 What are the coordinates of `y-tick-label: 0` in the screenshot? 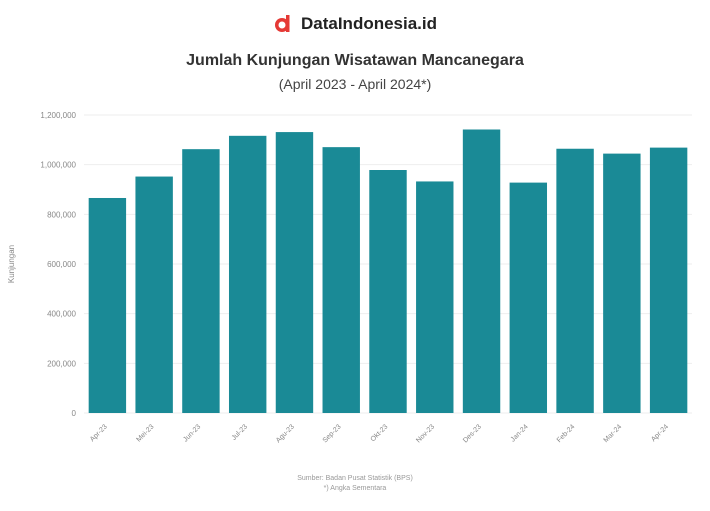 It's located at (74, 413).